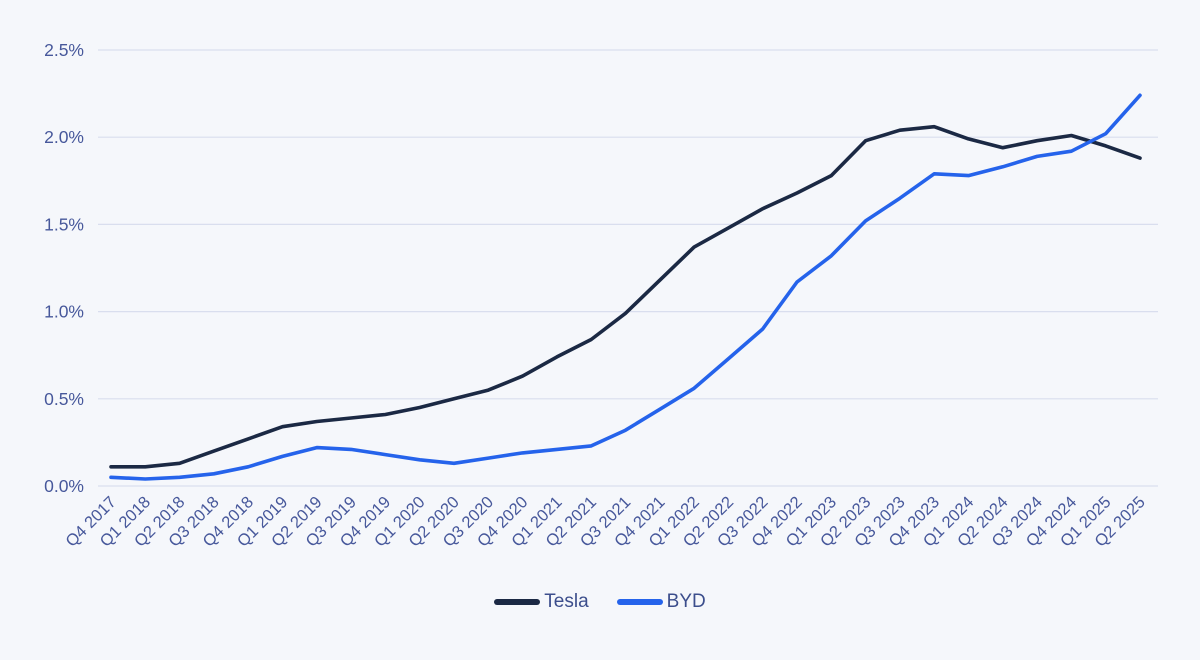 This screenshot has width=1200, height=660. I want to click on chart-legend: Tesla BYD, so click(600, 602).